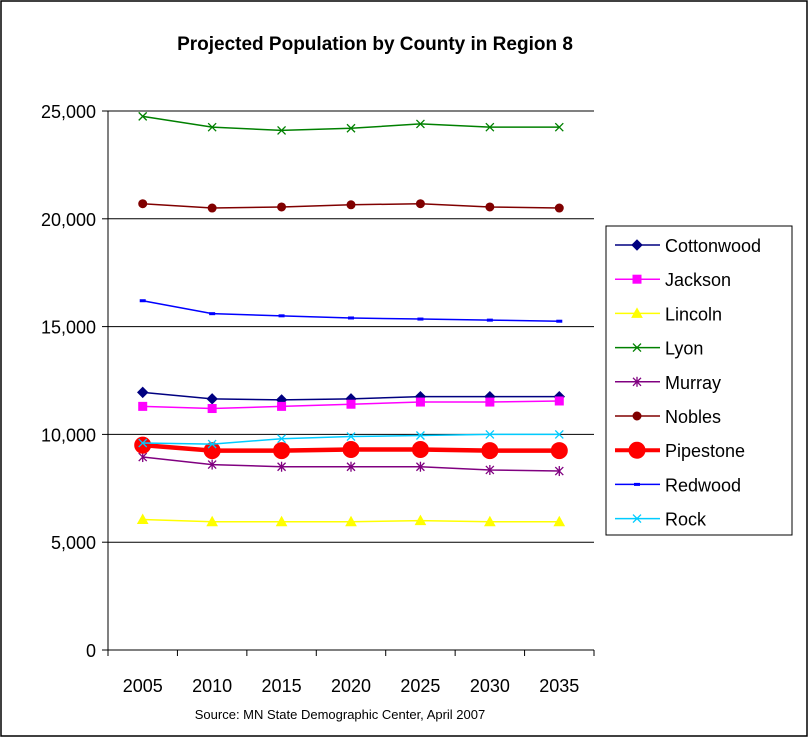 The height and width of the screenshot is (743, 809). Describe the element at coordinates (68, 328) in the screenshot. I see `y-tick-label: 15,000` at that location.